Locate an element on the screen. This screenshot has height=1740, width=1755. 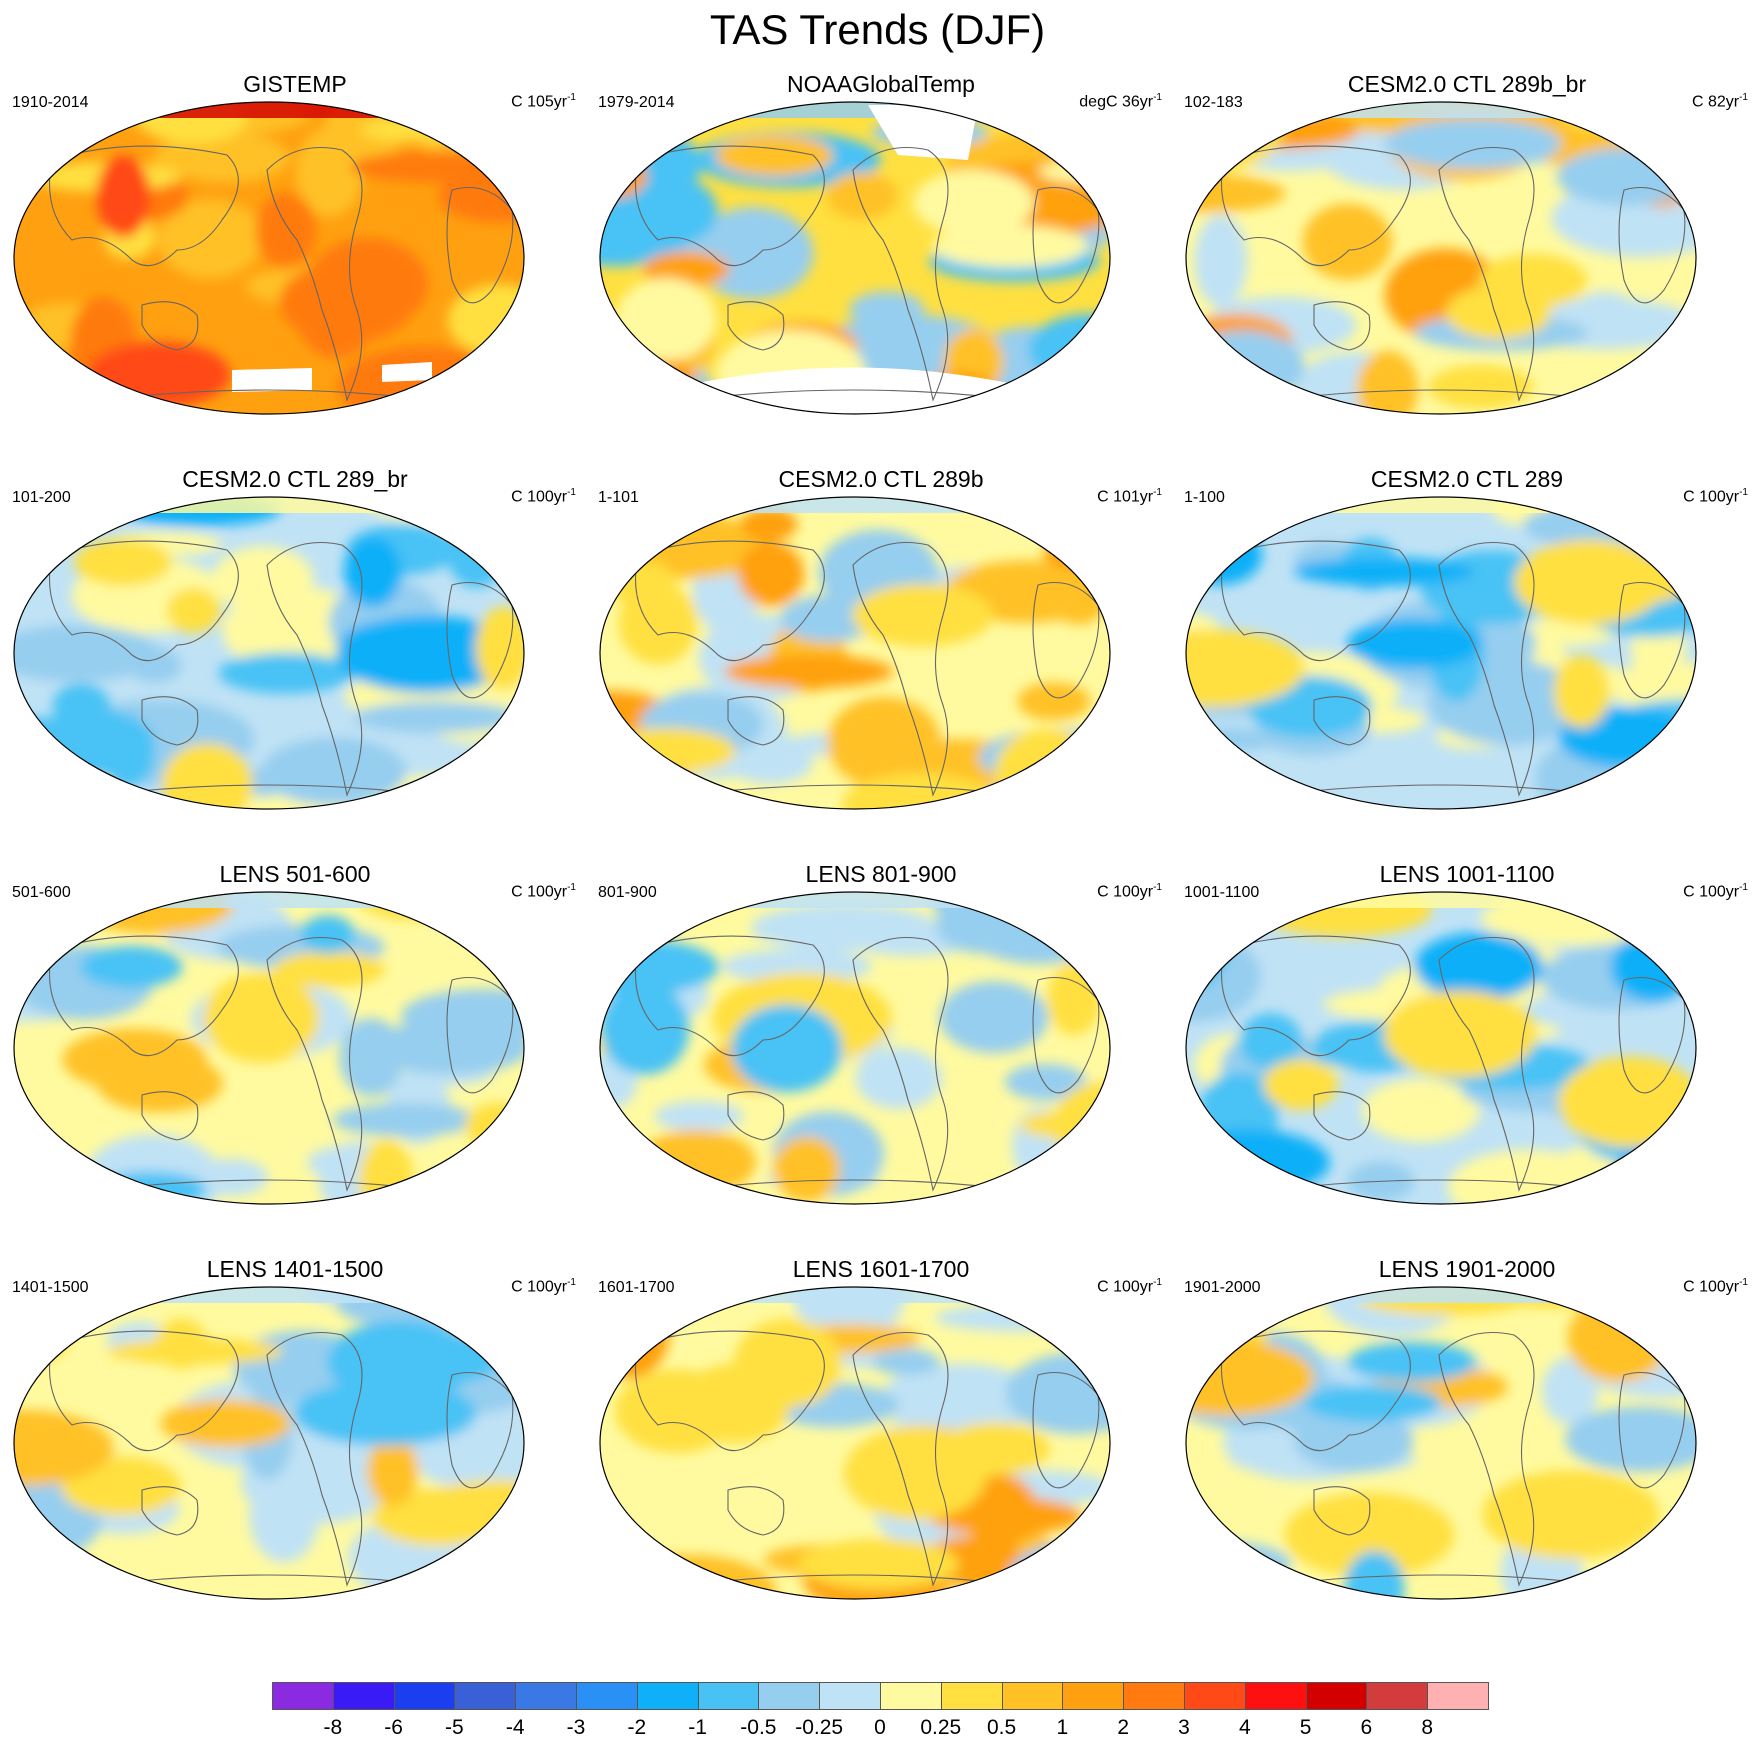
panel-title: CESM2.0 CTL 289b_br is located at coordinates (1467, 84).